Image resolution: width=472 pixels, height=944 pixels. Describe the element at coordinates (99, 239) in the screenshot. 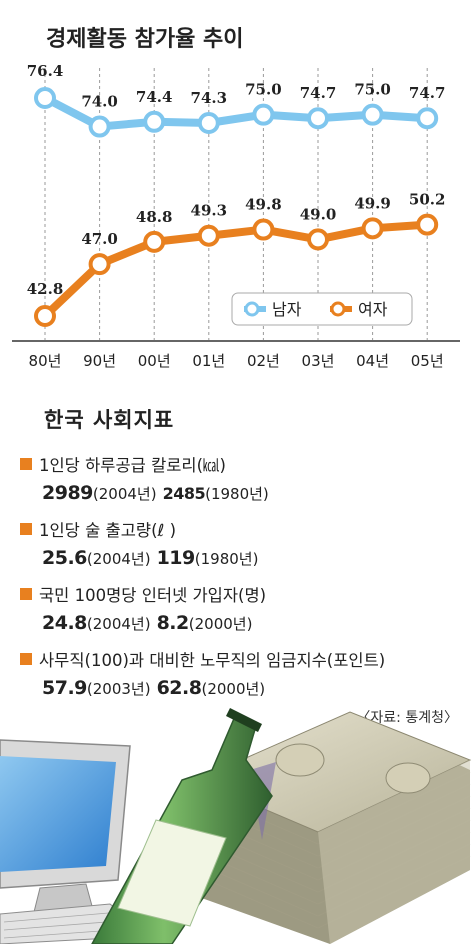

I see `data-label: 47.0` at that location.